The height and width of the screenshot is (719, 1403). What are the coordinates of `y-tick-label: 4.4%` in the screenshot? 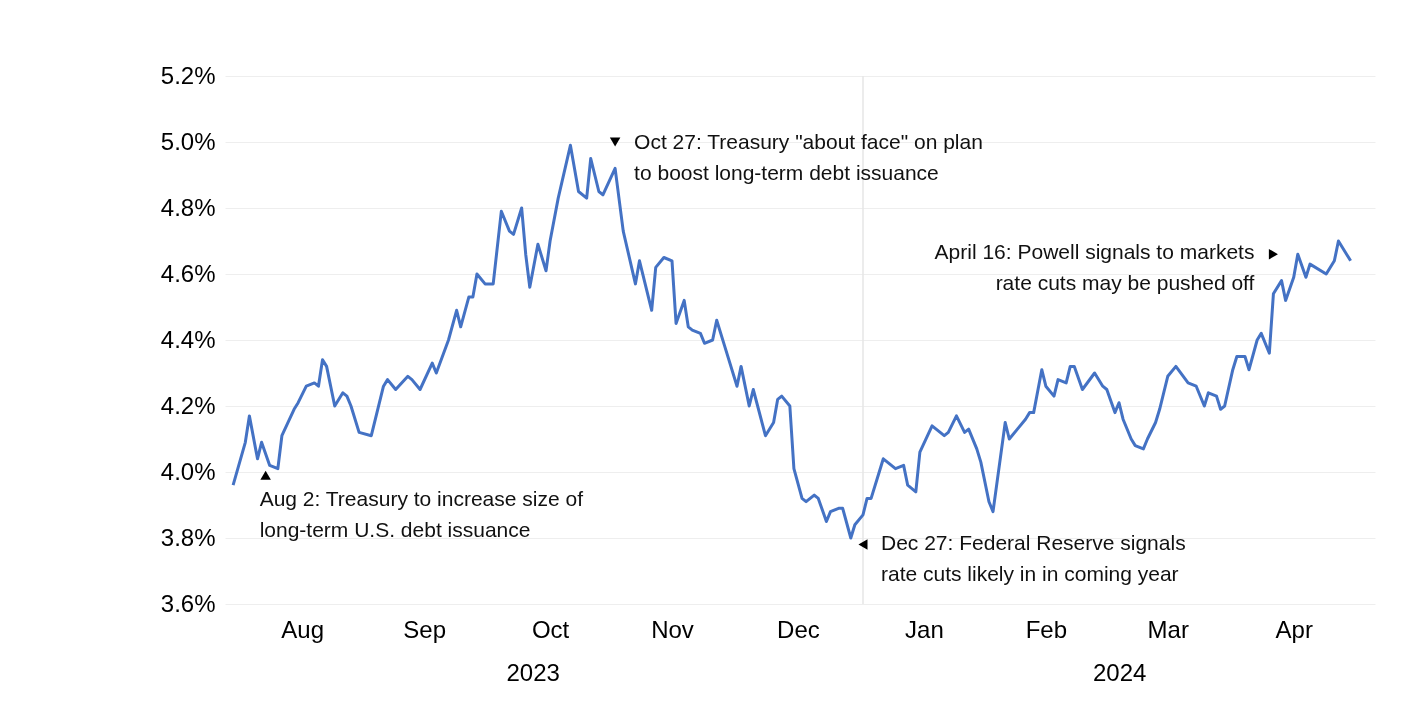 It's located at (188, 339).